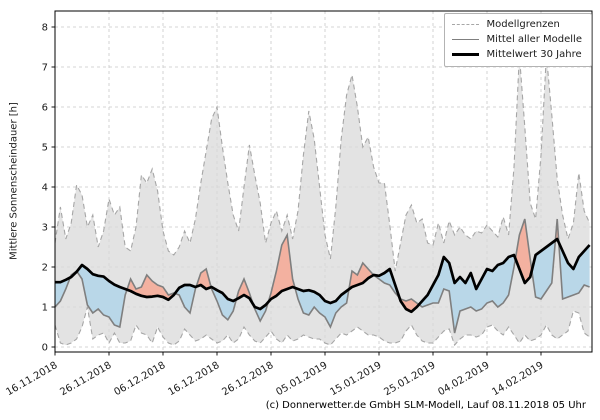  What do you see at coordinates (465, 39) in the screenshot?
I see `solid-line-icon` at bounding box center [465, 39].